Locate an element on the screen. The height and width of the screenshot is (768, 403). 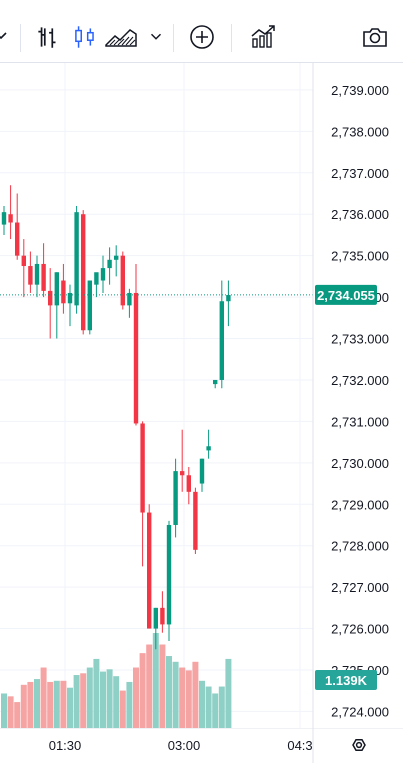
price-tick-label: 2,738.000 is located at coordinates (360, 131).